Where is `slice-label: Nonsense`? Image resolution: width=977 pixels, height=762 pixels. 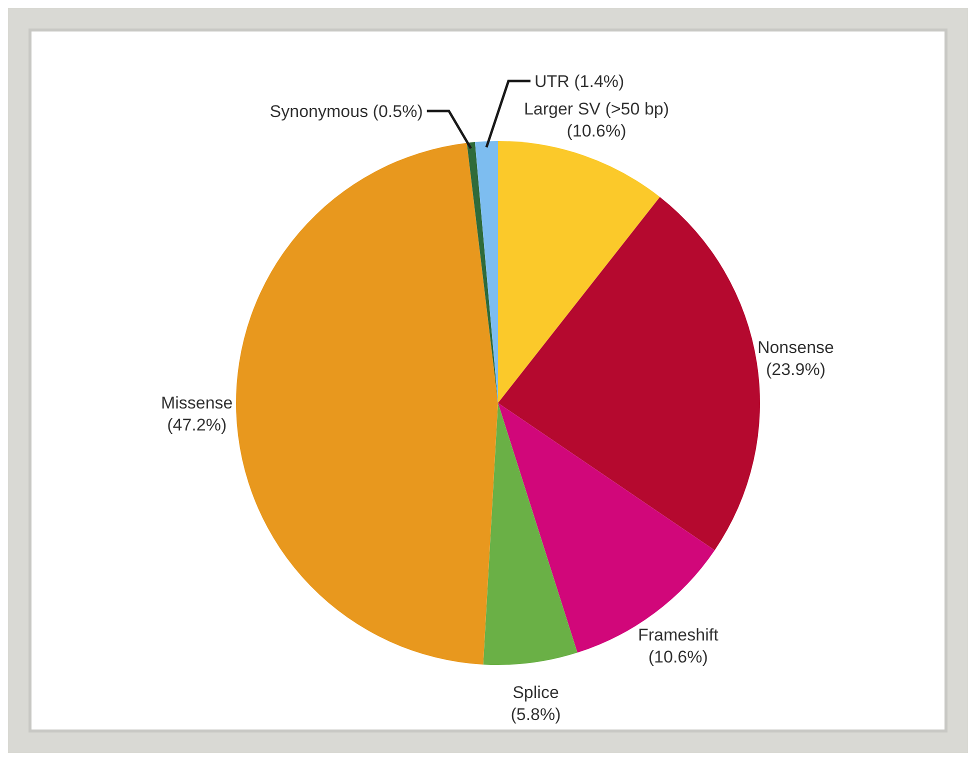
slice-label: Nonsense is located at coordinates (795, 347).